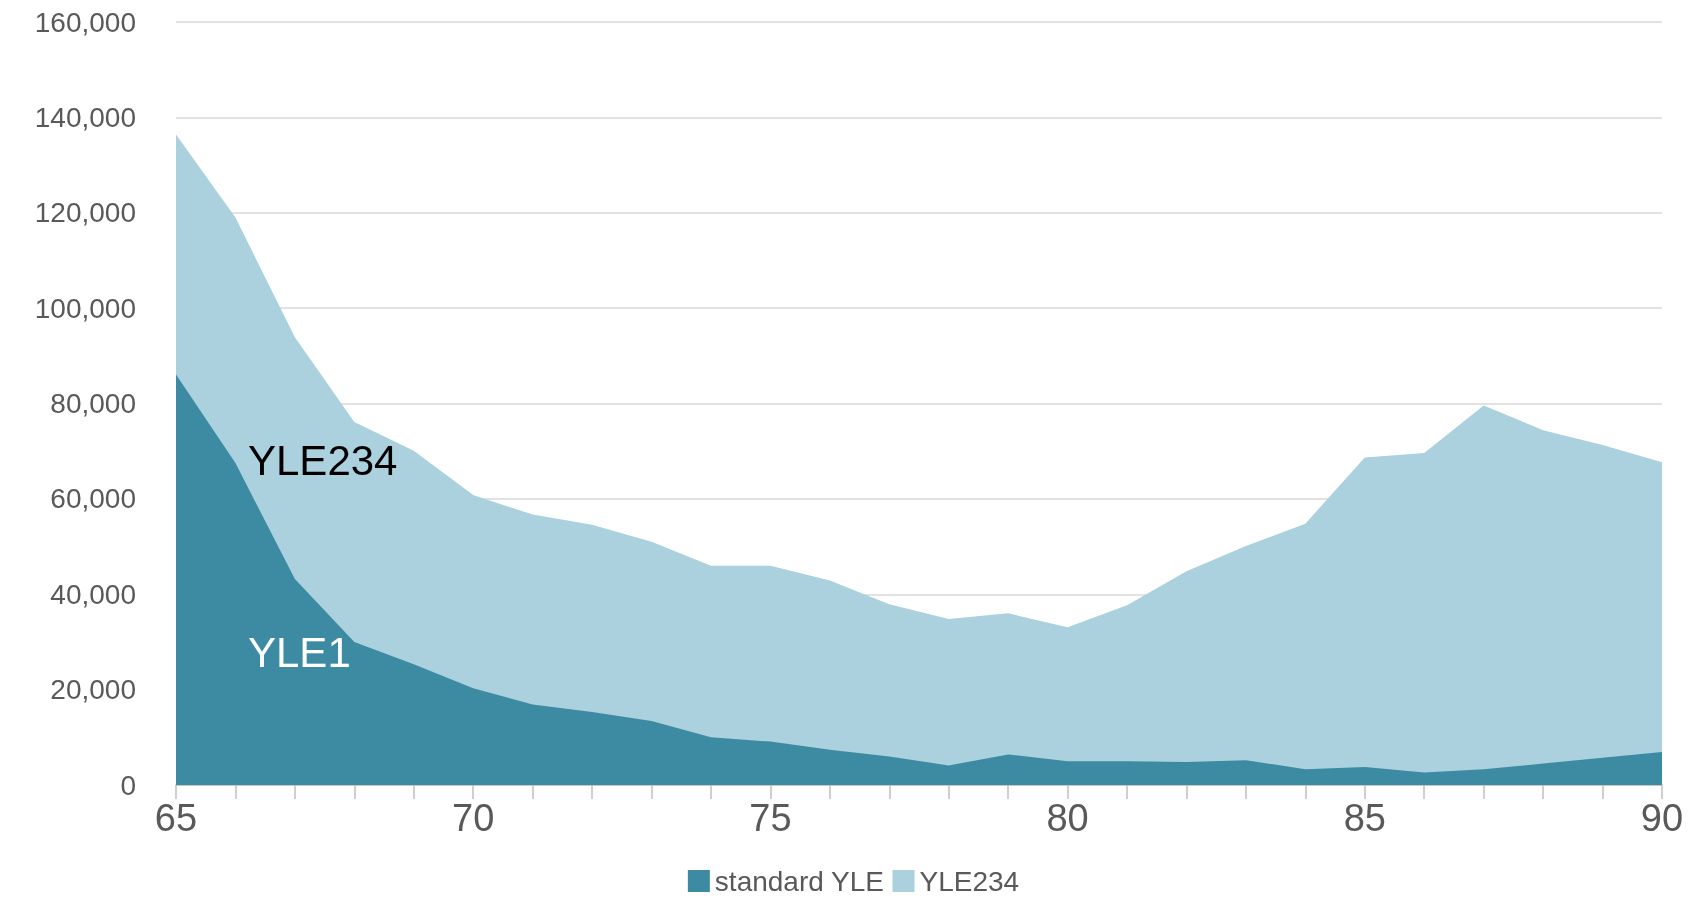 Image resolution: width=1707 pixels, height=905 pixels. What do you see at coordinates (85, 22) in the screenshot?
I see `y-tick-label: 160,000` at bounding box center [85, 22].